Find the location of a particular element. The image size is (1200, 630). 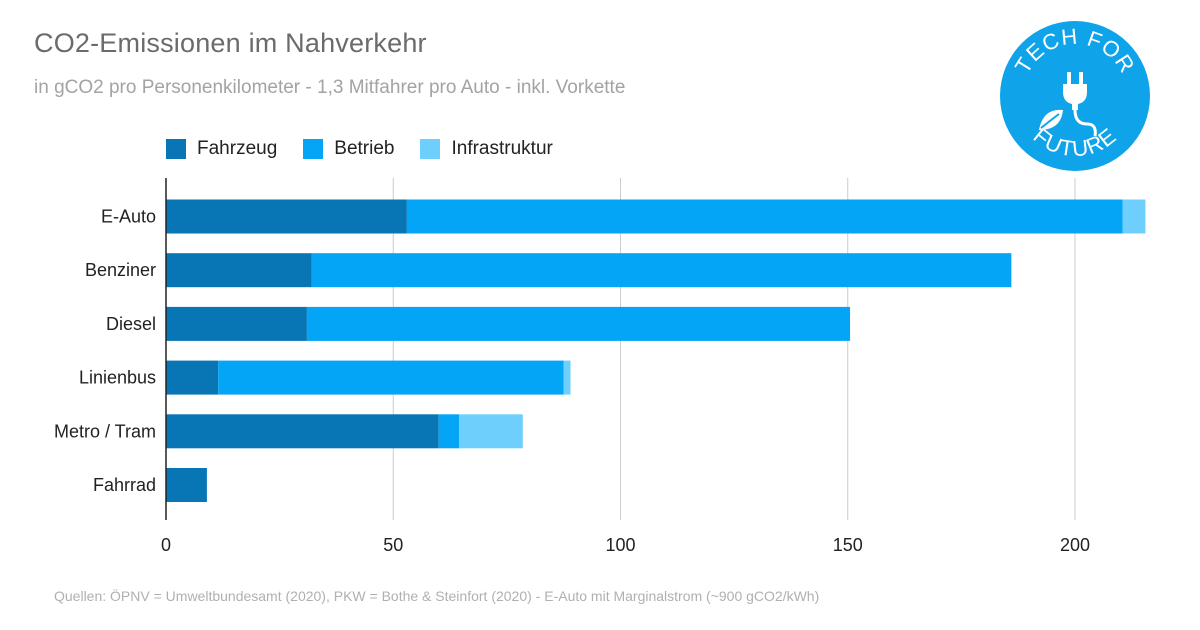

category-label-metro-tram: Metro / Tram is located at coordinates (105, 431).